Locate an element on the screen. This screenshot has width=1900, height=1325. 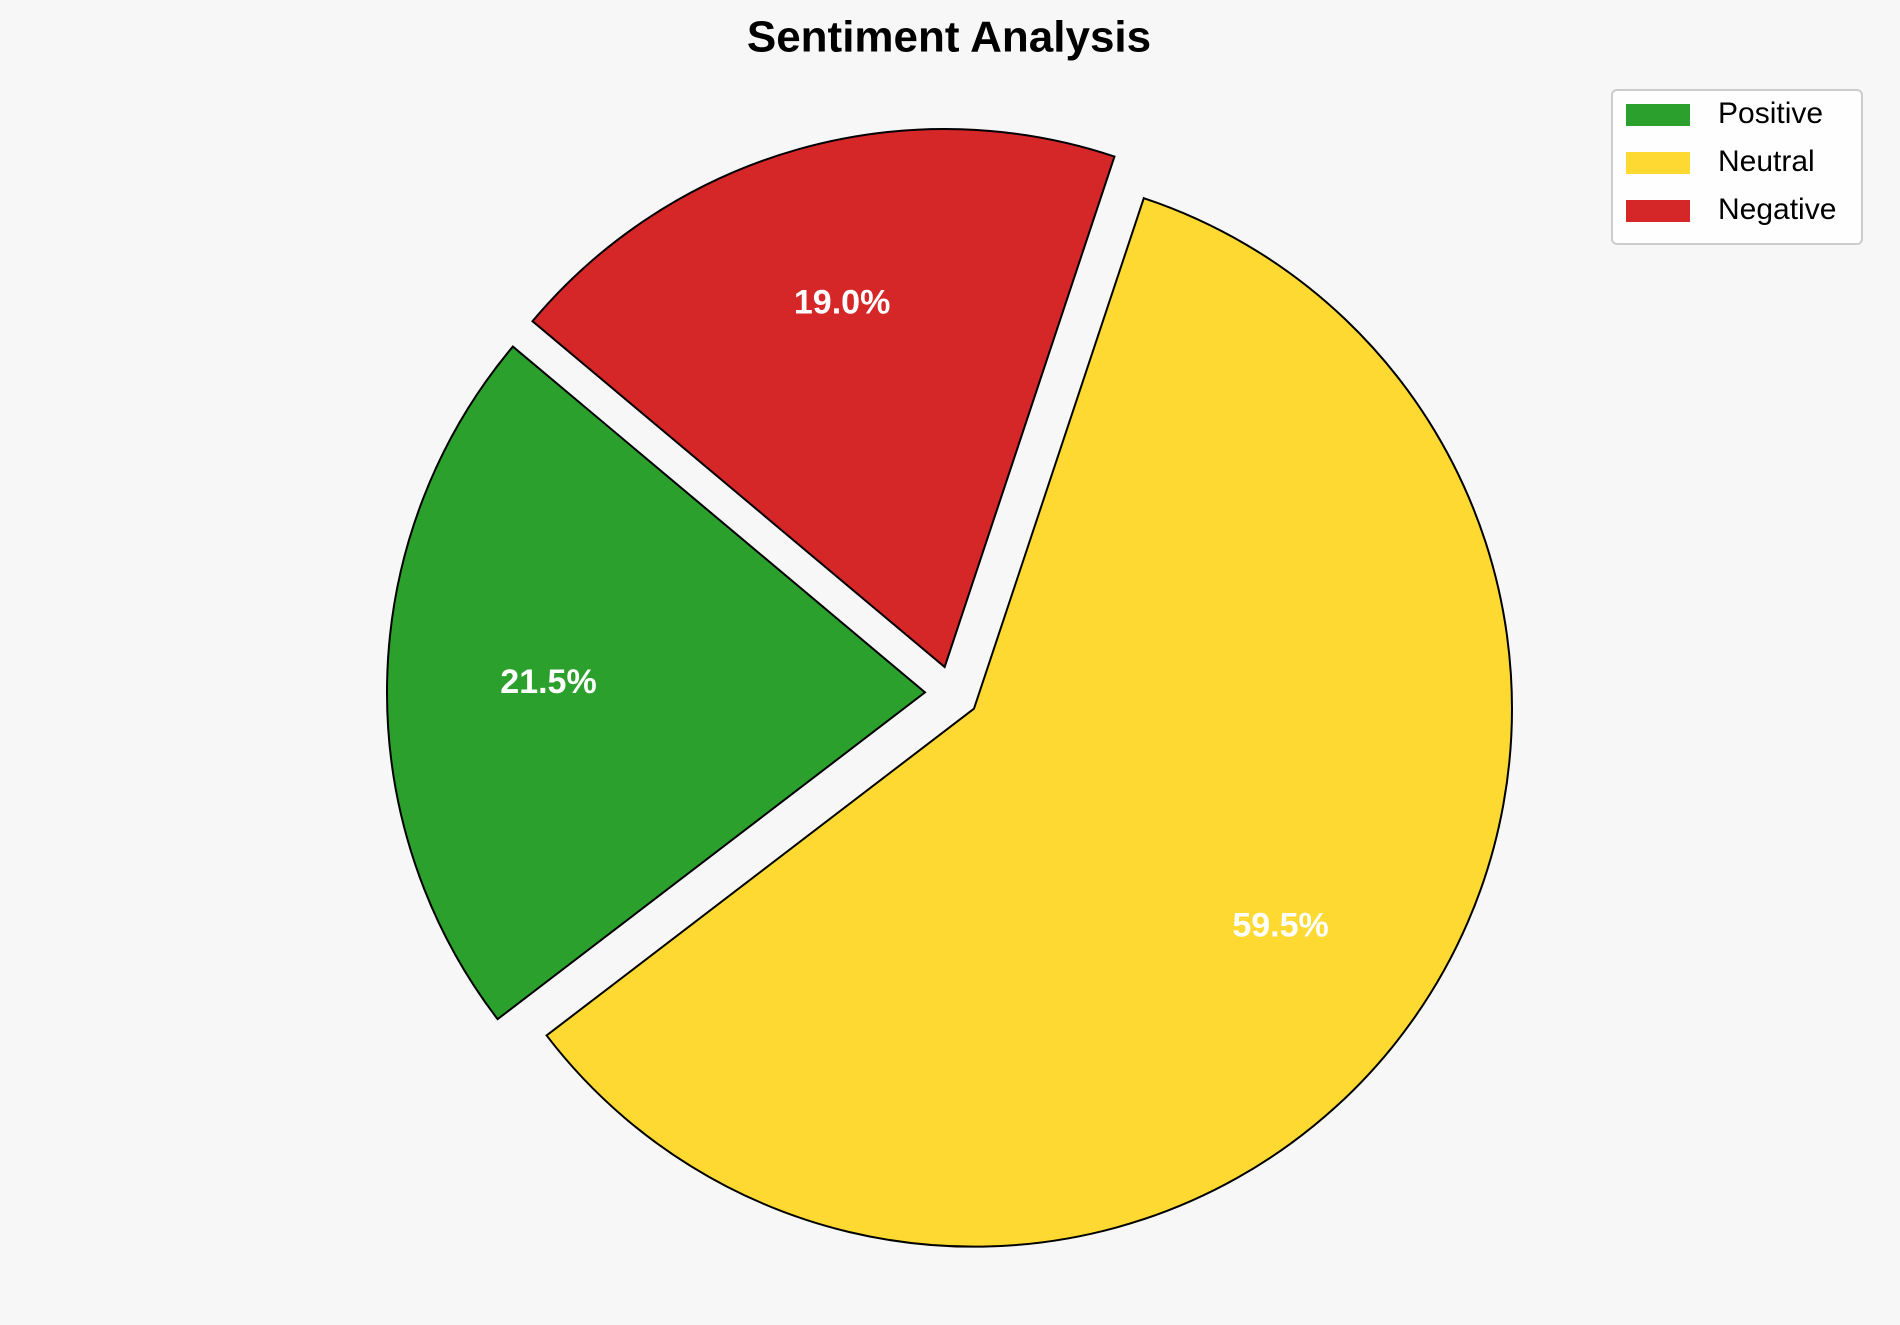
data-label: 59.5% is located at coordinates (1280, 925).